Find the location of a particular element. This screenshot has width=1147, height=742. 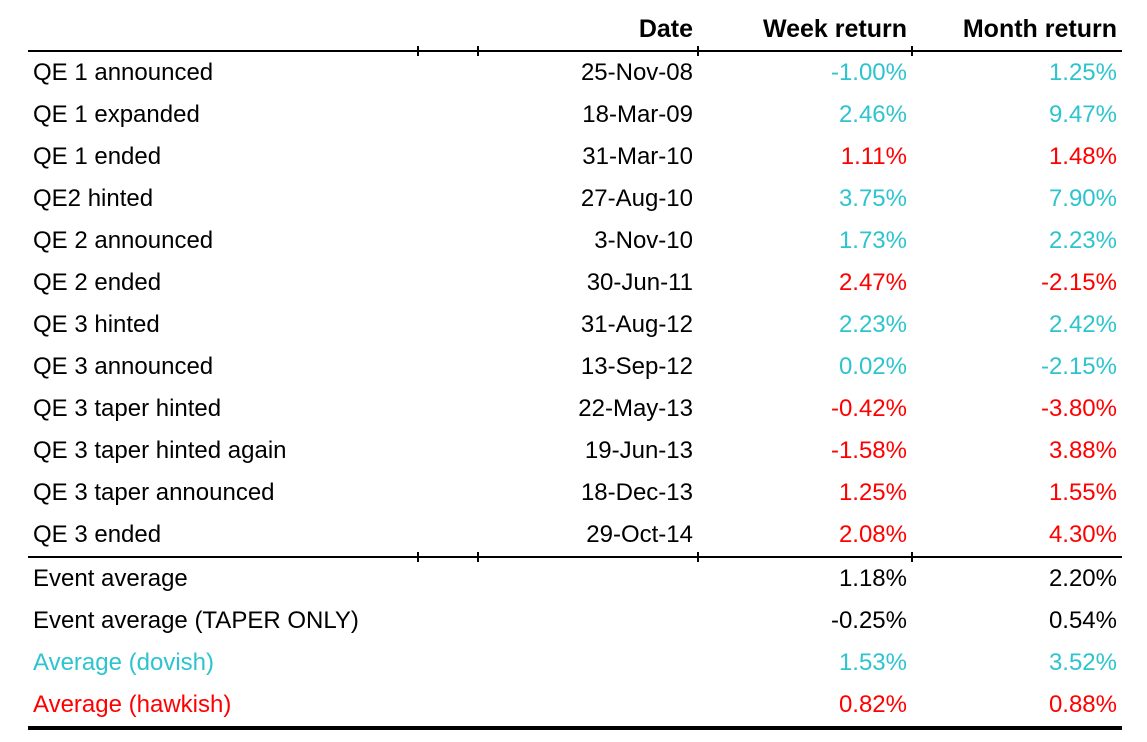

week-return-value: 1.53% is located at coordinates (872, 662).